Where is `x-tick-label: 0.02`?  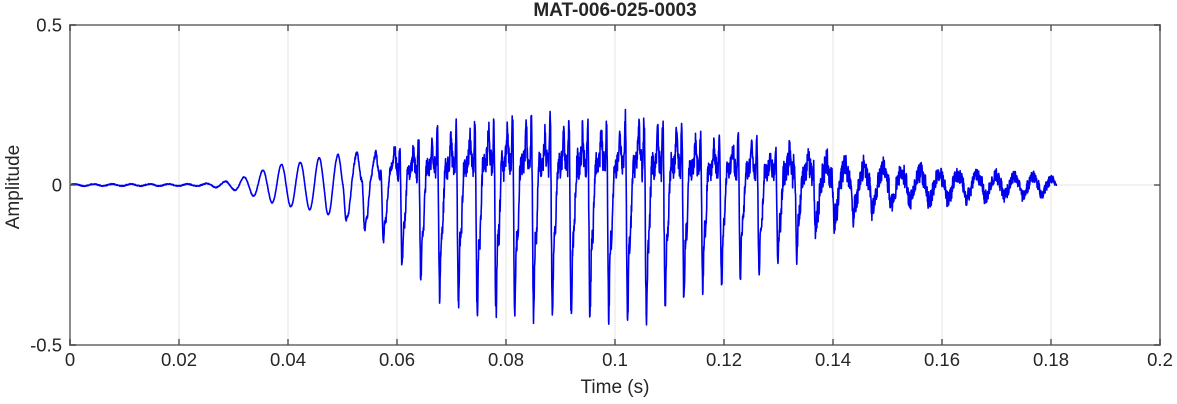
x-tick-label: 0.02 is located at coordinates (179, 359).